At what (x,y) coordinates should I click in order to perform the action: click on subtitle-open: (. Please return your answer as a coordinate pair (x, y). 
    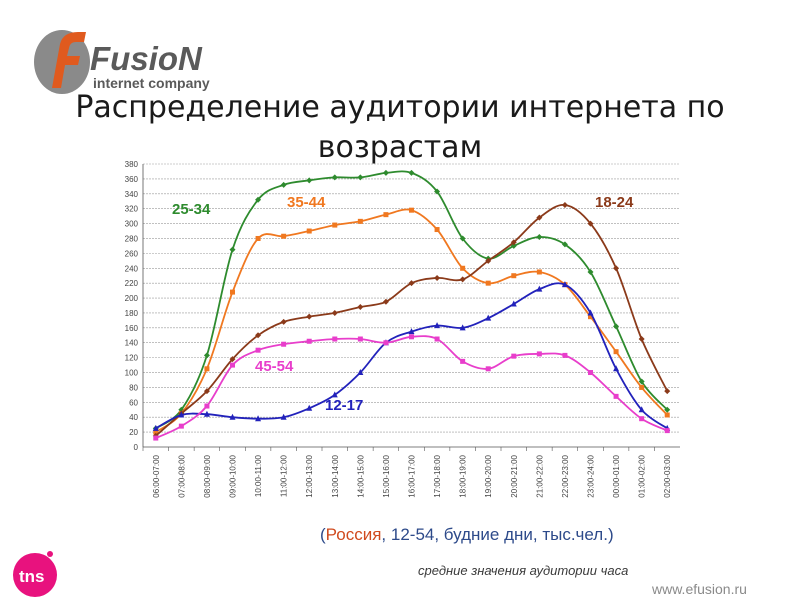
    Looking at the image, I should click on (323, 534).